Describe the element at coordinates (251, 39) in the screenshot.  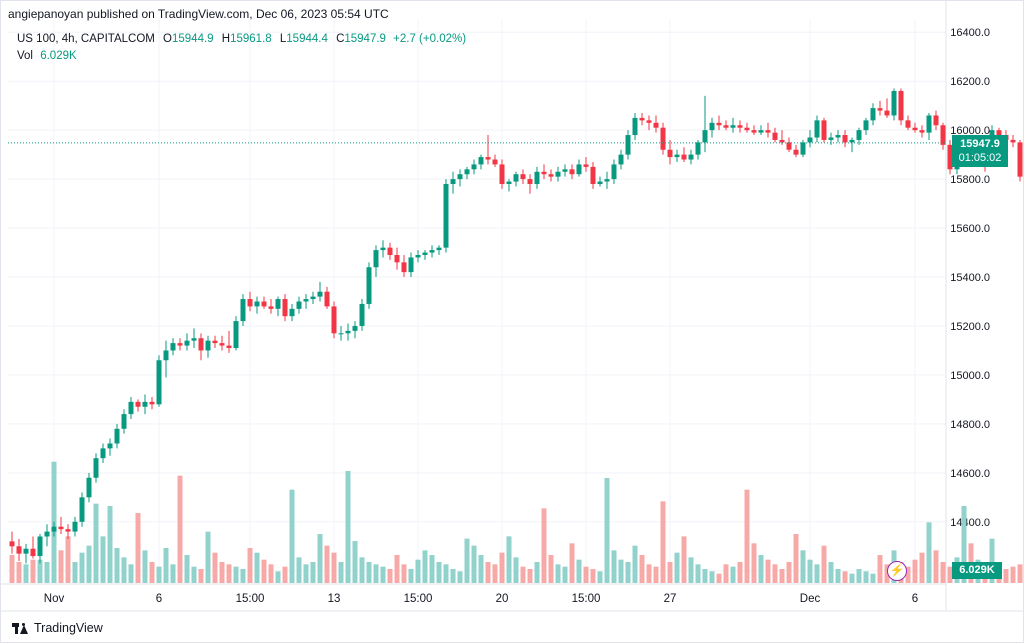
I see `high-value: 15961.8` at that location.